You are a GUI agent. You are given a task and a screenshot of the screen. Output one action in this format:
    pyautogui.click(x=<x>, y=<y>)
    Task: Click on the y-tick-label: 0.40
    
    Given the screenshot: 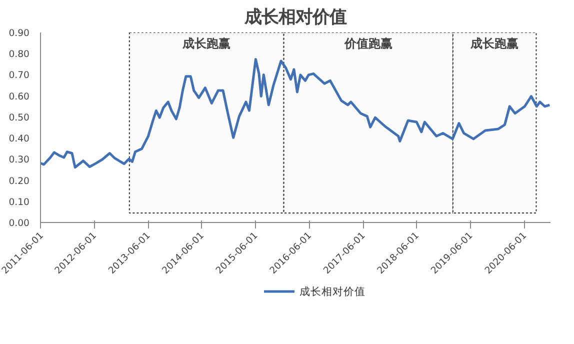 What is the action you would take?
    pyautogui.click(x=19, y=139)
    